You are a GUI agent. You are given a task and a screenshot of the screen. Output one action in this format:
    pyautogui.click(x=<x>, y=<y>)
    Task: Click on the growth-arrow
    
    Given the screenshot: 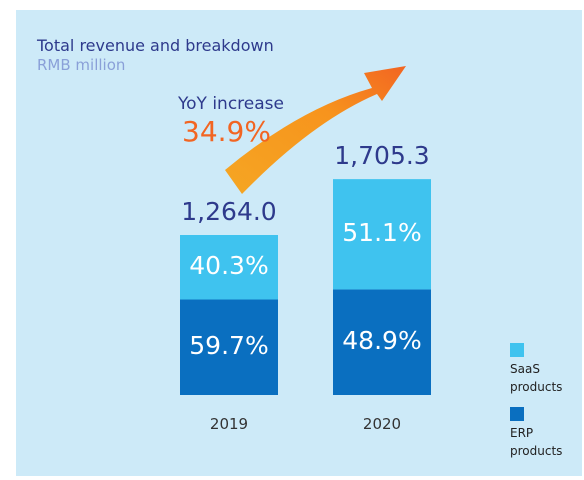 What is the action you would take?
    pyautogui.click(x=315, y=130)
    